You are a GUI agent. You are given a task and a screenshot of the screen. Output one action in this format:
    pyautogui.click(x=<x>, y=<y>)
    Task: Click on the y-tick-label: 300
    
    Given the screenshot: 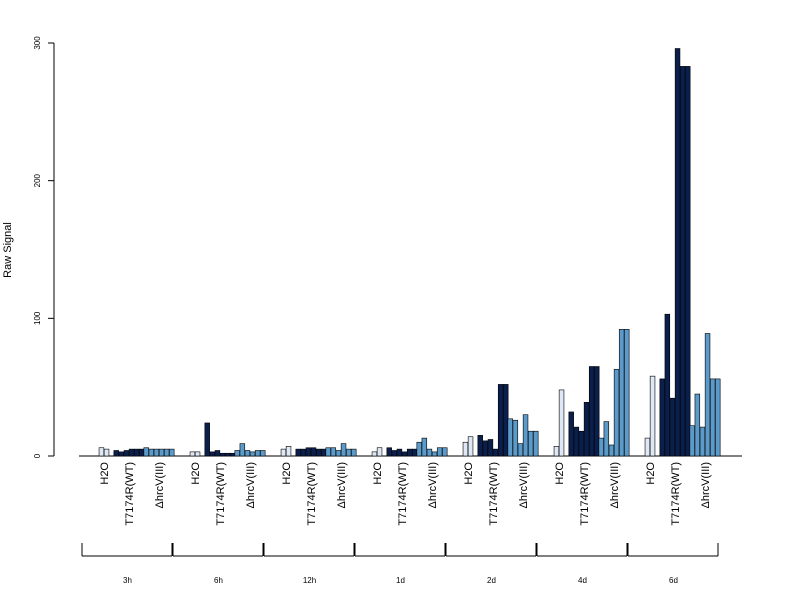 What is the action you would take?
    pyautogui.click(x=37, y=43)
    